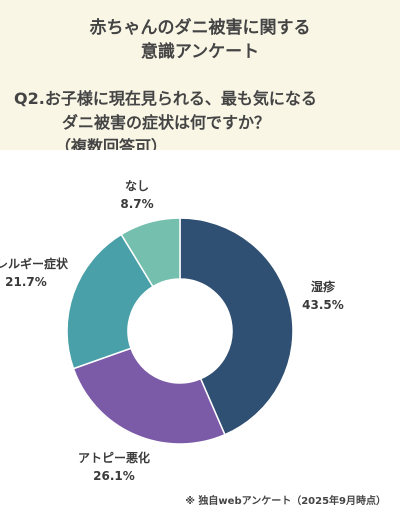 The width and height of the screenshot is (400, 530). Describe the element at coordinates (200, 28) in the screenshot. I see `title-line-1: 赤ちゃんのダニ被害に関する` at that location.